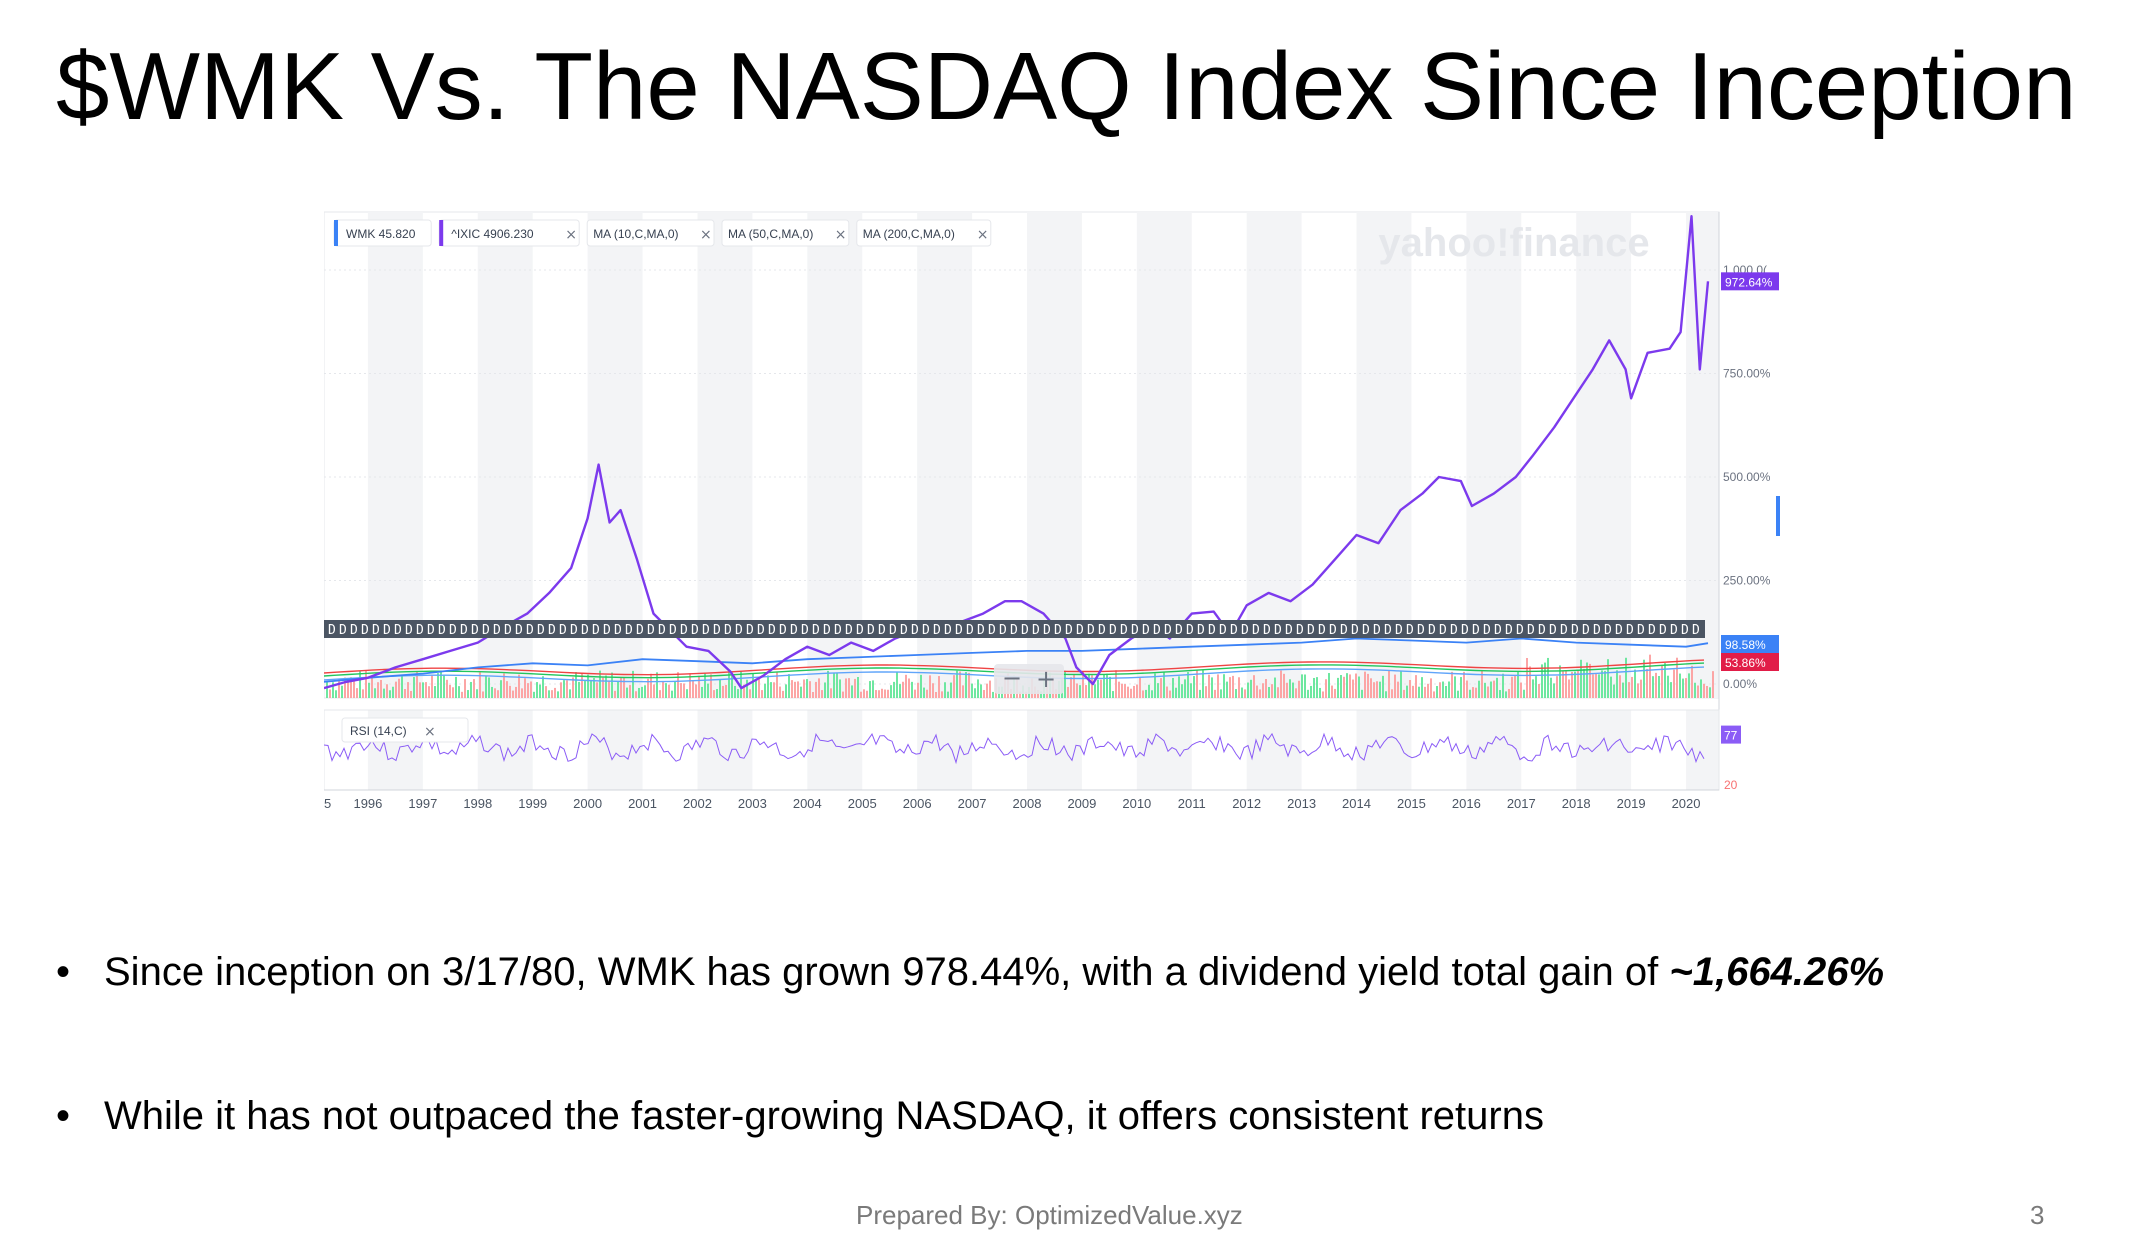 This screenshot has width=2152, height=1236. What do you see at coordinates (1012, 678) in the screenshot?
I see `zoom-out-button: −` at bounding box center [1012, 678].